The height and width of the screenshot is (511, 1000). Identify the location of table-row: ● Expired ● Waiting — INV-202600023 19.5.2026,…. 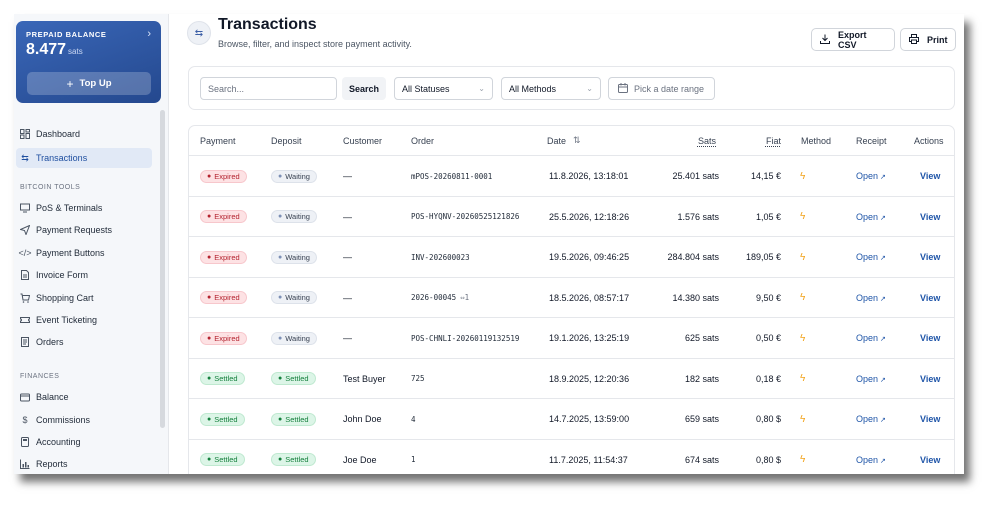
(571, 256).